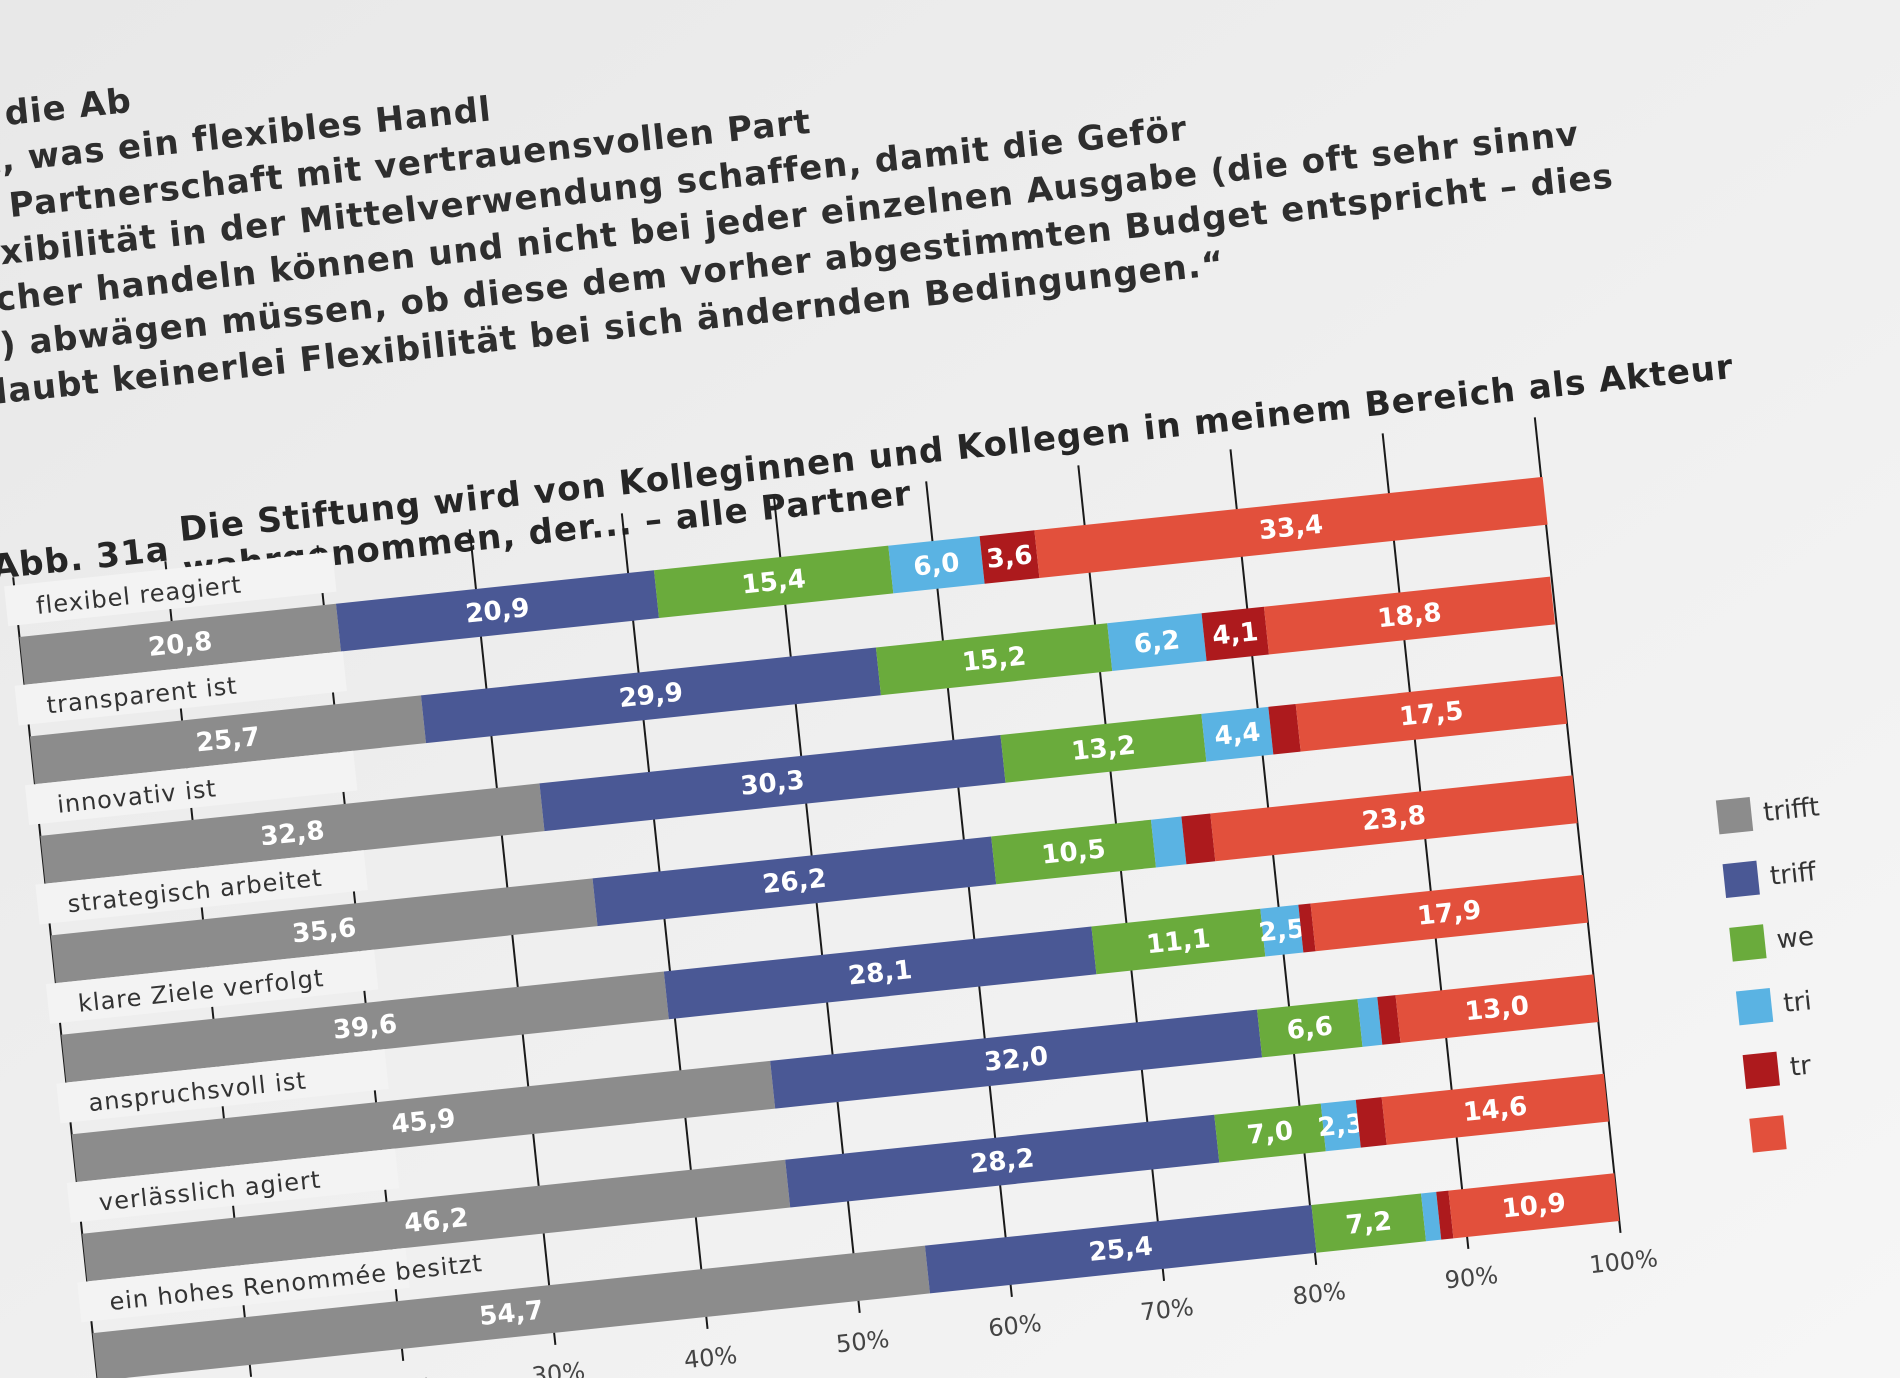 The image size is (1900, 1378). What do you see at coordinates (1794, 874) in the screenshot?
I see `legend-label: triff` at bounding box center [1794, 874].